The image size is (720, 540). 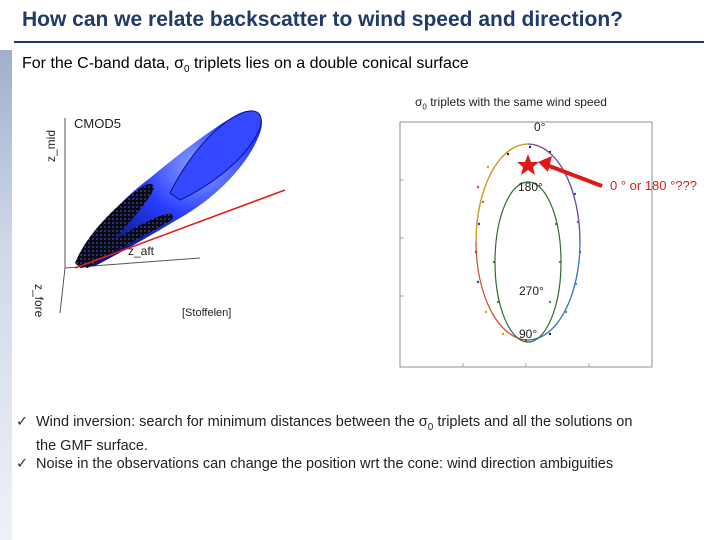 What do you see at coordinates (502, 193) in the screenshot?
I see `outer-ellipse-left-arc` at bounding box center [502, 193].